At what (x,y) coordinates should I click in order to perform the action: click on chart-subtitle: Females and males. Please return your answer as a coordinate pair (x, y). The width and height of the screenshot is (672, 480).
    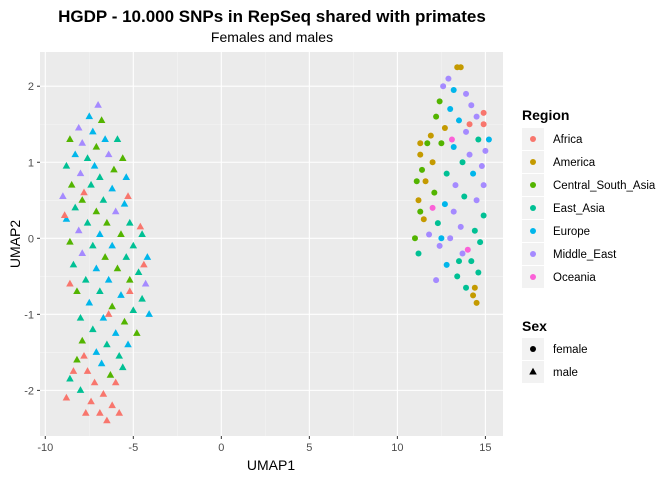
    Looking at the image, I should click on (272, 37).